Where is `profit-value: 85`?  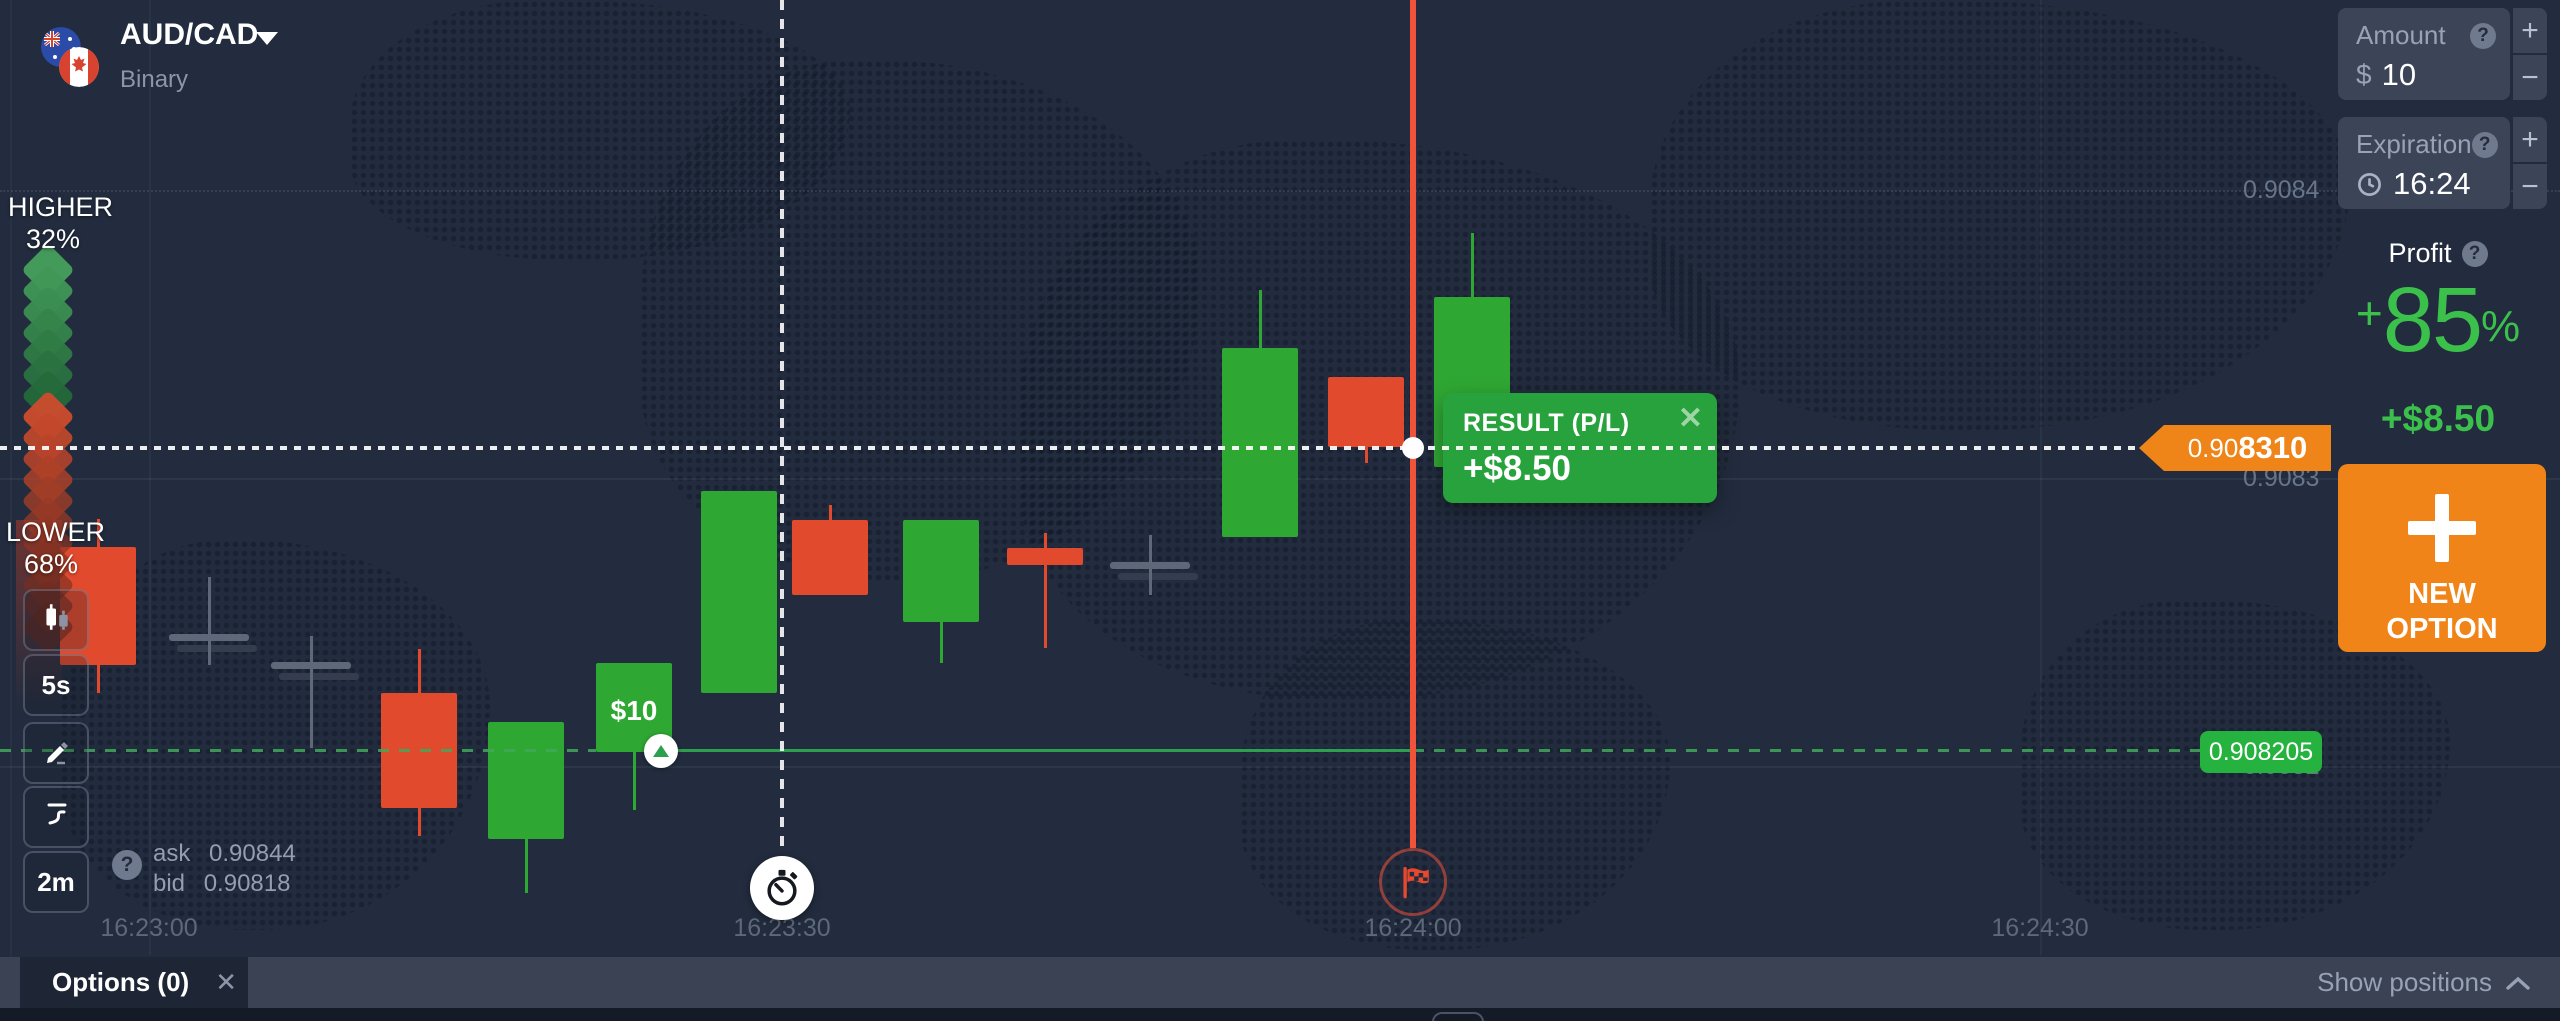 profit-value: 85 is located at coordinates (2432, 320).